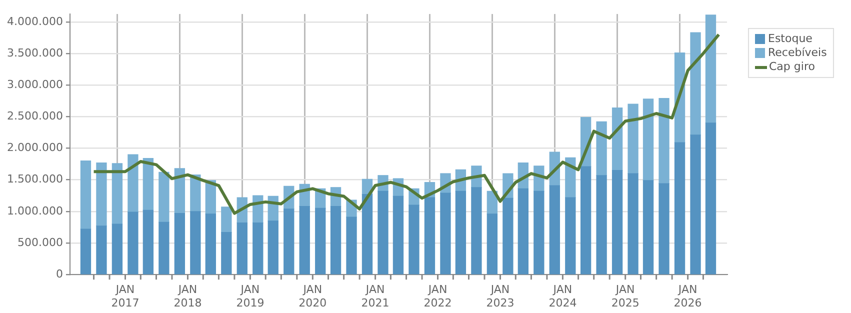 Image resolution: width=851 pixels, height=313 pixels. I want to click on x-tick-label: JAN 2021, so click(375, 296).